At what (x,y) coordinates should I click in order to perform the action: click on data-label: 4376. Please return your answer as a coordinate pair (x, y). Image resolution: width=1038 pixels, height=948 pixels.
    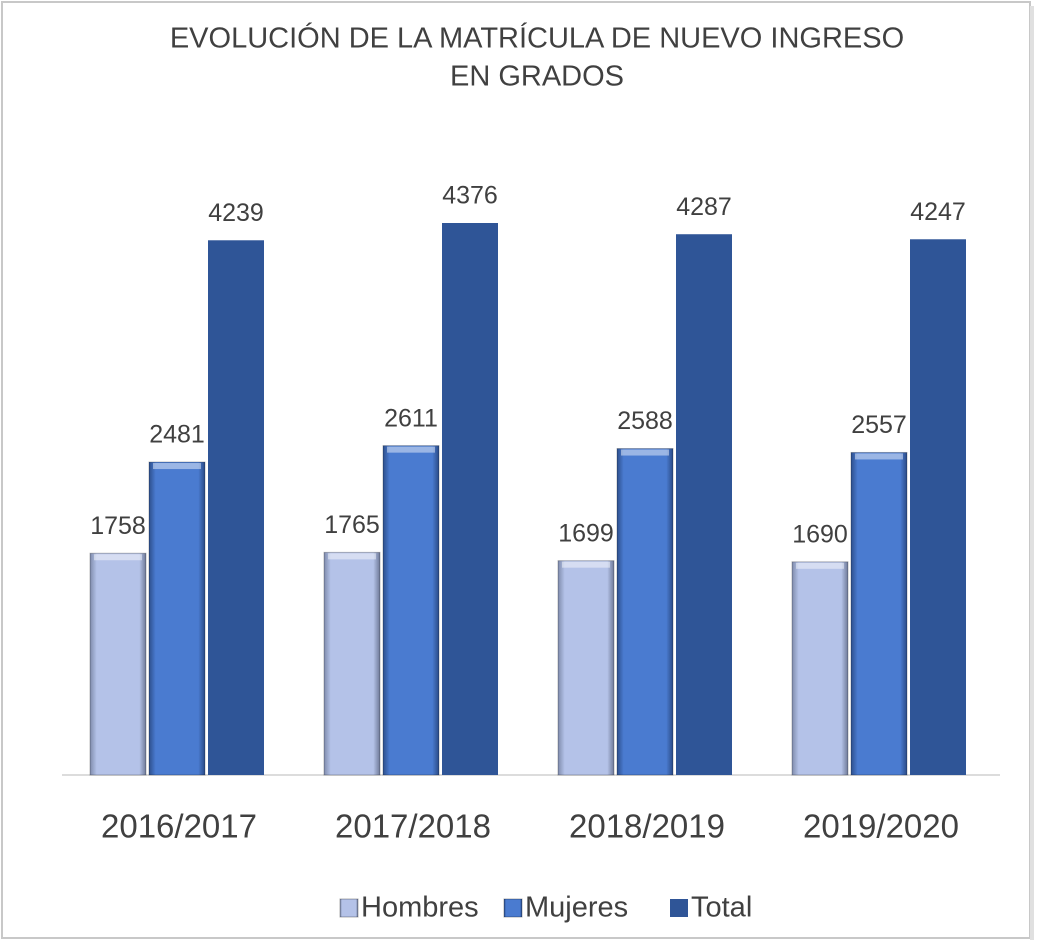
    Looking at the image, I should click on (470, 196).